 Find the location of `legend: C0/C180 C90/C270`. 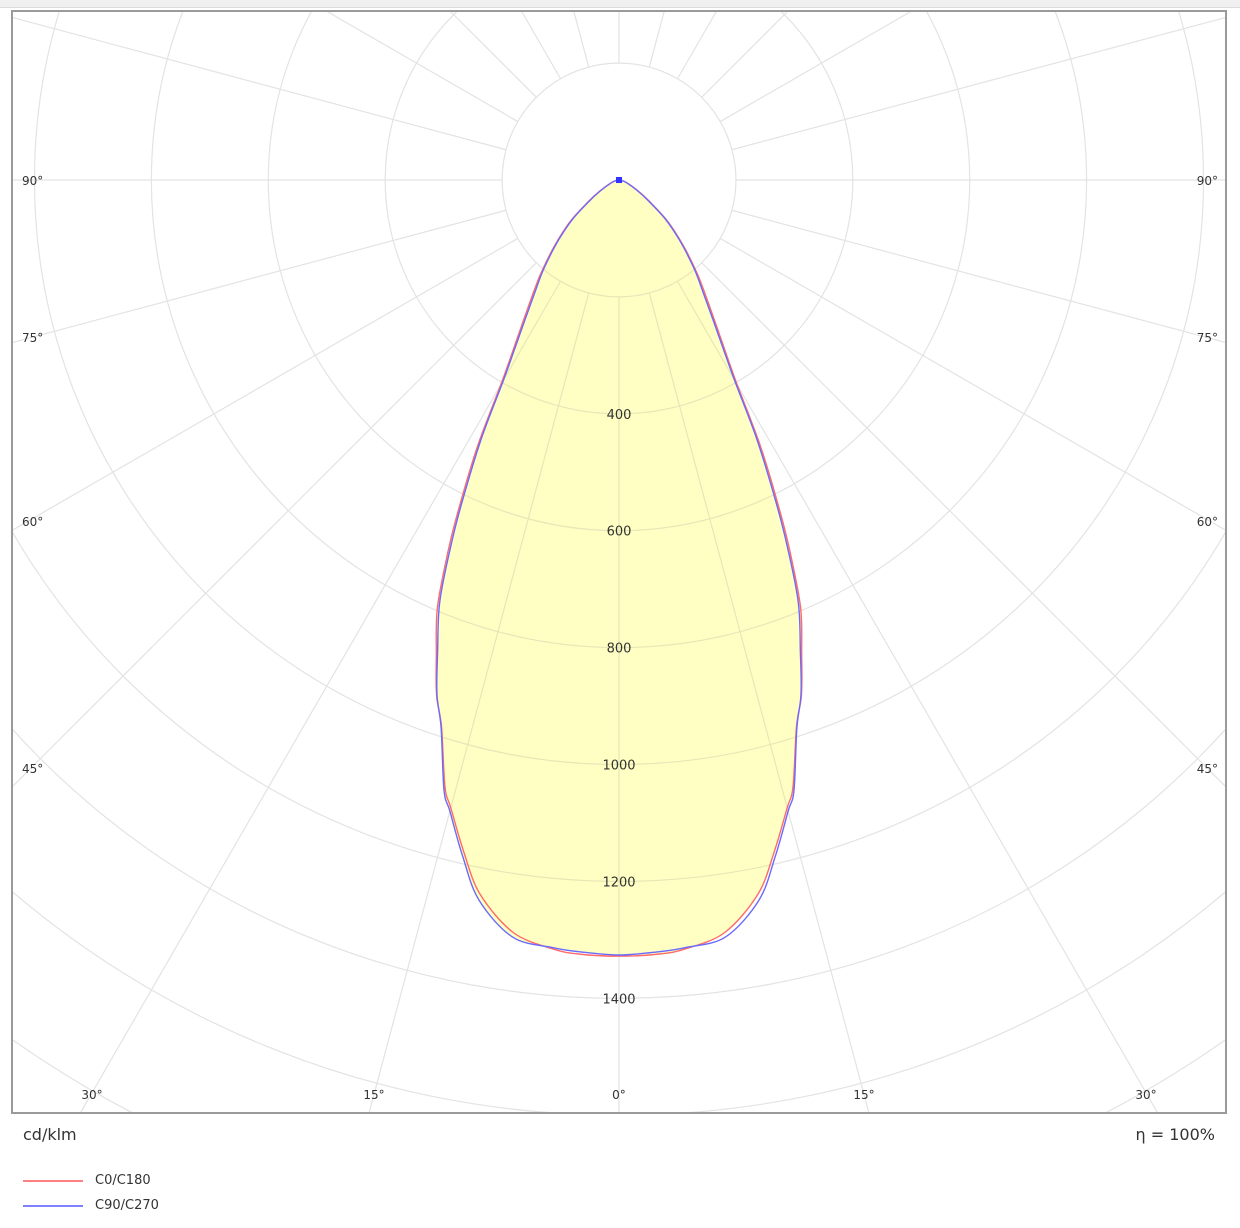

legend: C0/C180 C90/C270 is located at coordinates (91, 1193).